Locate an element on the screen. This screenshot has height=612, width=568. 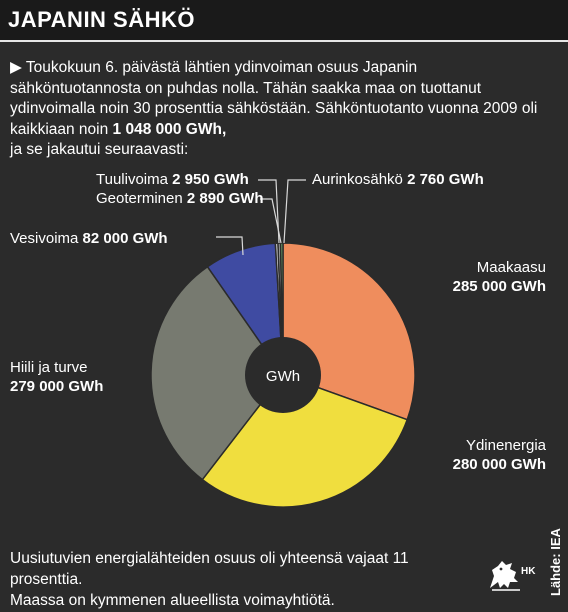
donut-hole is located at coordinates (283, 375).